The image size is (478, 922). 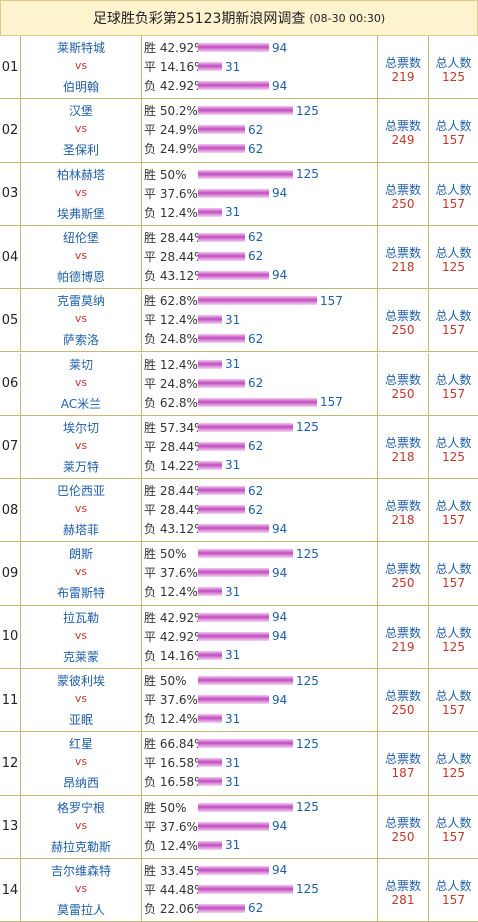 I want to click on match-number-text: 06, so click(x=10, y=384).